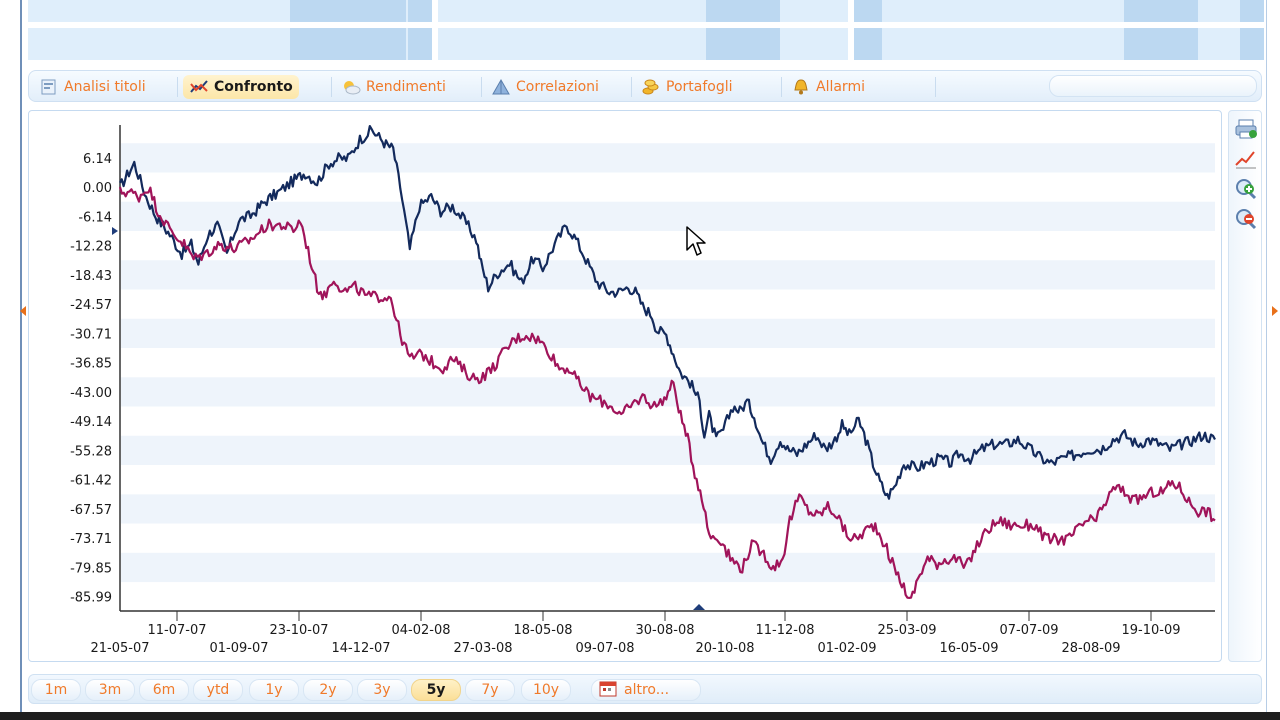 The image size is (1280, 720). What do you see at coordinates (724, 648) in the screenshot?
I see `x-tick-label-lower: 20-10-08` at bounding box center [724, 648].